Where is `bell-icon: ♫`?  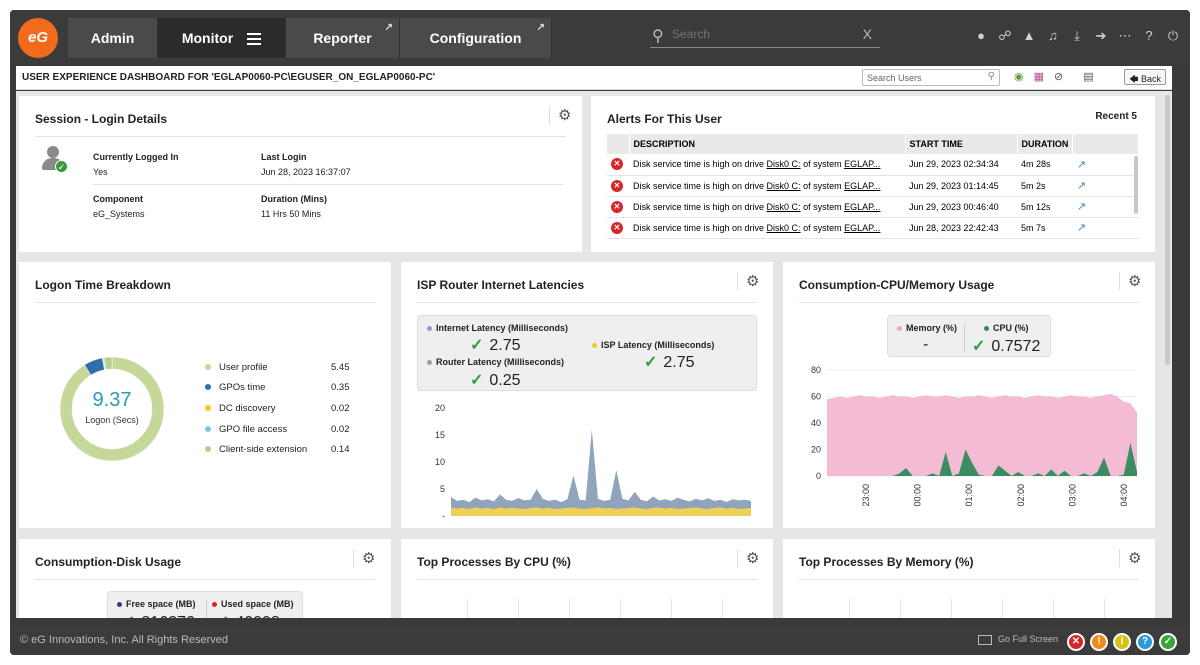
bell-icon: ♫ is located at coordinates (1053, 35).